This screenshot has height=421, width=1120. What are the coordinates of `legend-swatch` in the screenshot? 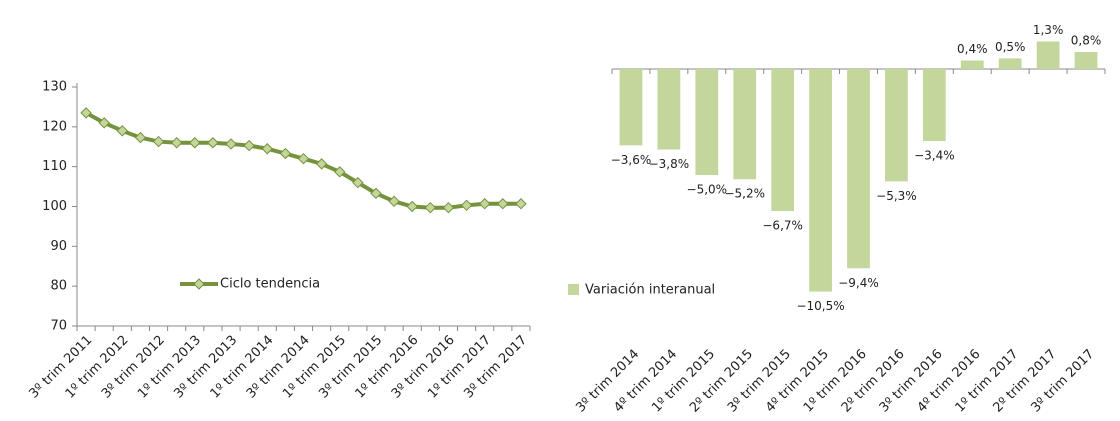 It's located at (573, 289).